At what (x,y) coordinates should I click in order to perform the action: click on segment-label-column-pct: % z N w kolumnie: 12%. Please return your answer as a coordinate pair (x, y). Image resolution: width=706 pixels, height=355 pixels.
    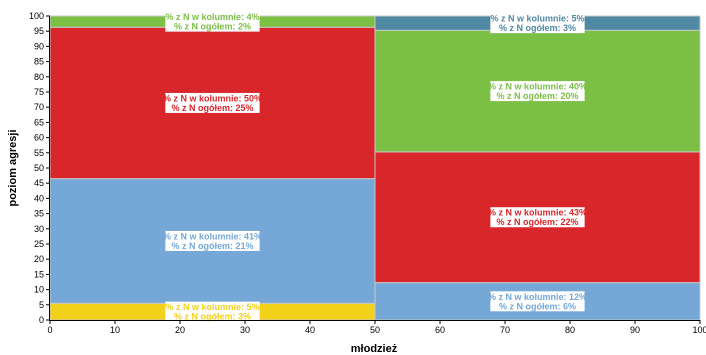
    Looking at the image, I should click on (537, 297).